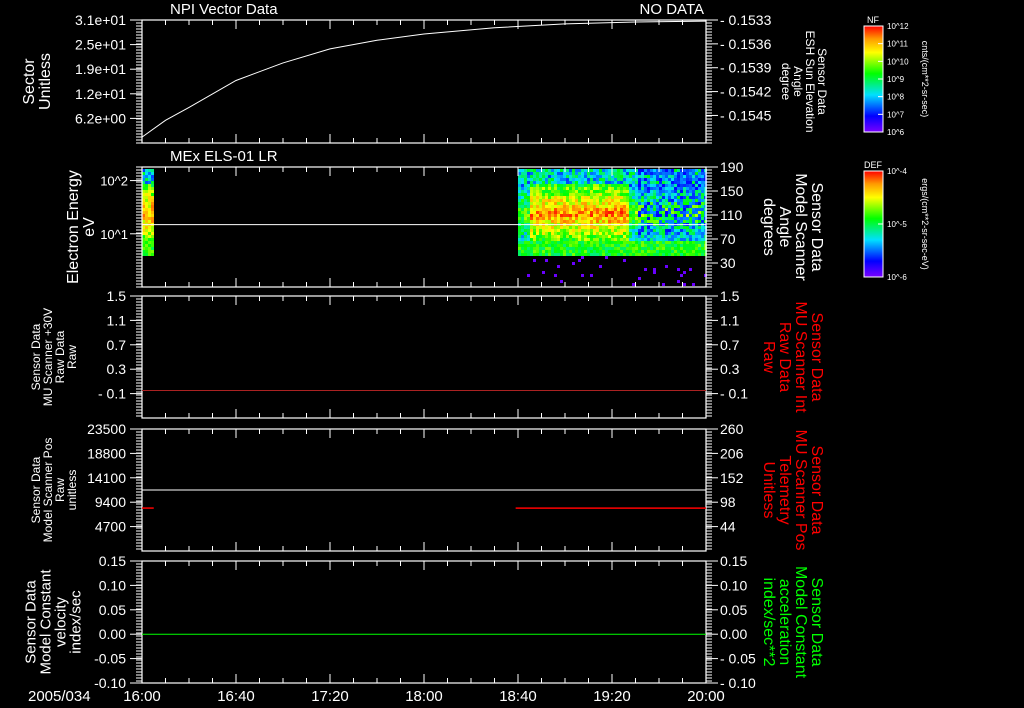  What do you see at coordinates (112, 610) in the screenshot?
I see `y-tick-label: 0.05` at bounding box center [112, 610].